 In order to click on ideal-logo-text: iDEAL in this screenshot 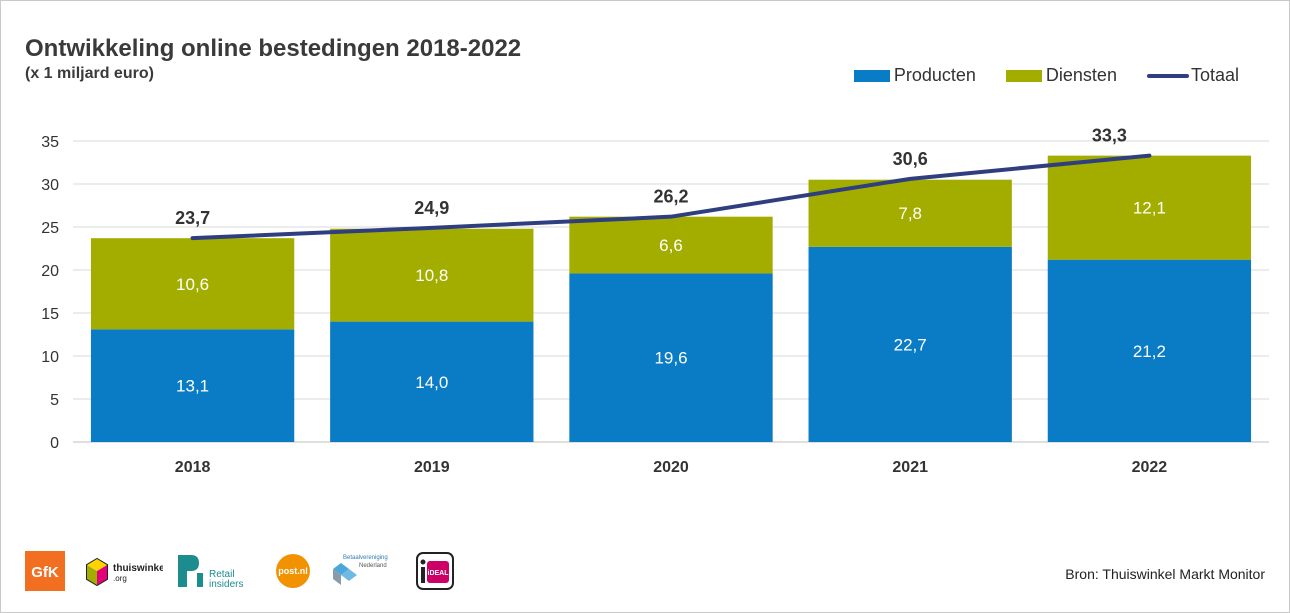, I will do `click(439, 573)`.